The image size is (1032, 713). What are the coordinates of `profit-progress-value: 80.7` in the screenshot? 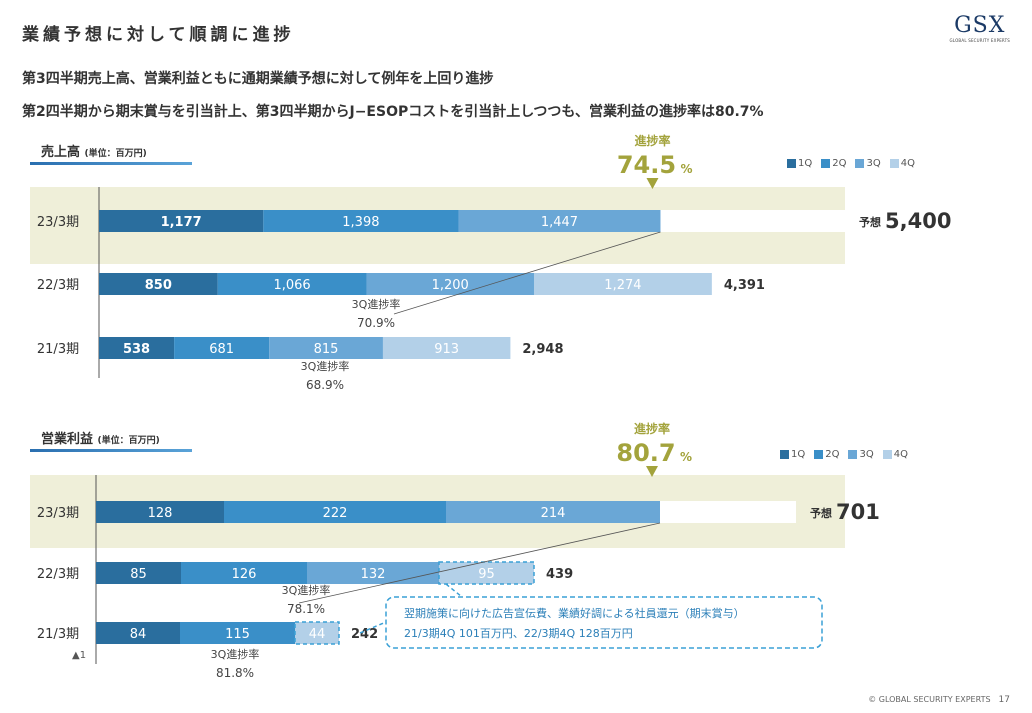 It's located at (645, 453).